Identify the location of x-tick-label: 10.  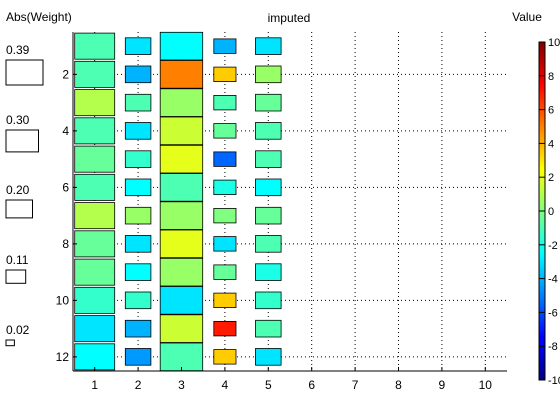
(486, 385).